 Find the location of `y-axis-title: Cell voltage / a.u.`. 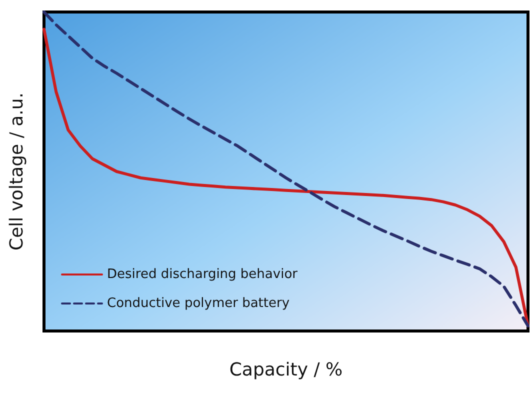

y-axis-title: Cell voltage / a.u. is located at coordinates (17, 171).